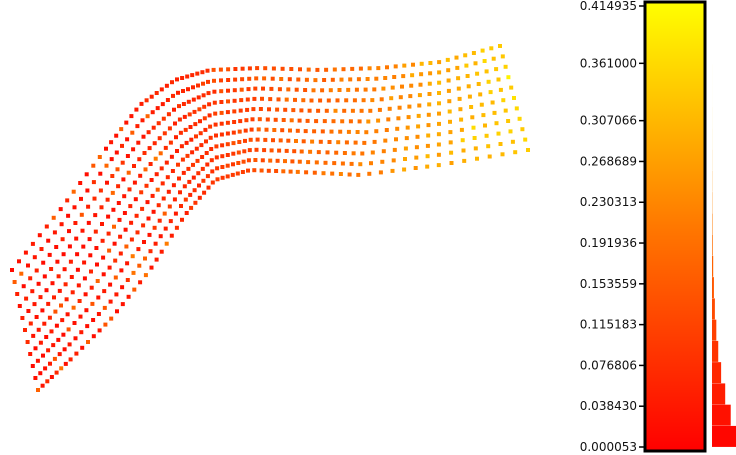  I want to click on color-scale-gradient, so click(675, 226).